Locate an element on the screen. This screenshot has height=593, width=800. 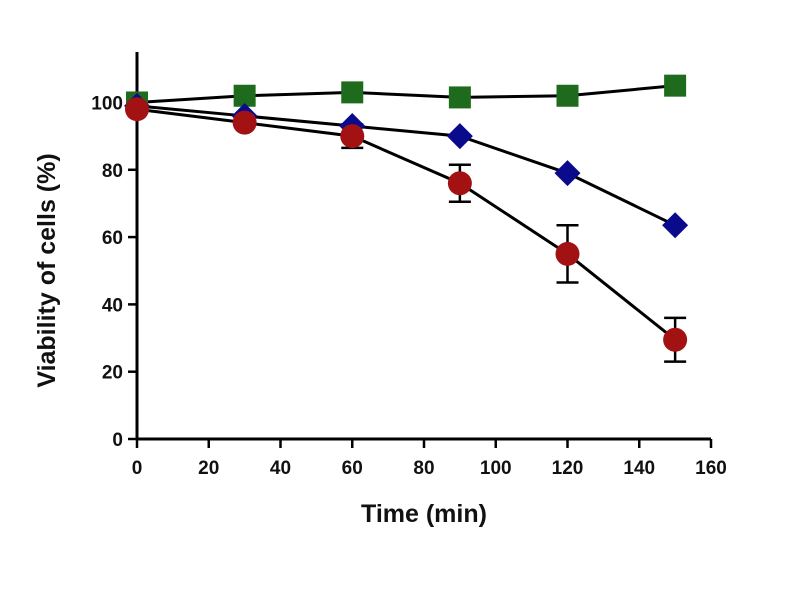
x-tick-label: 80 is located at coordinates (423, 468).